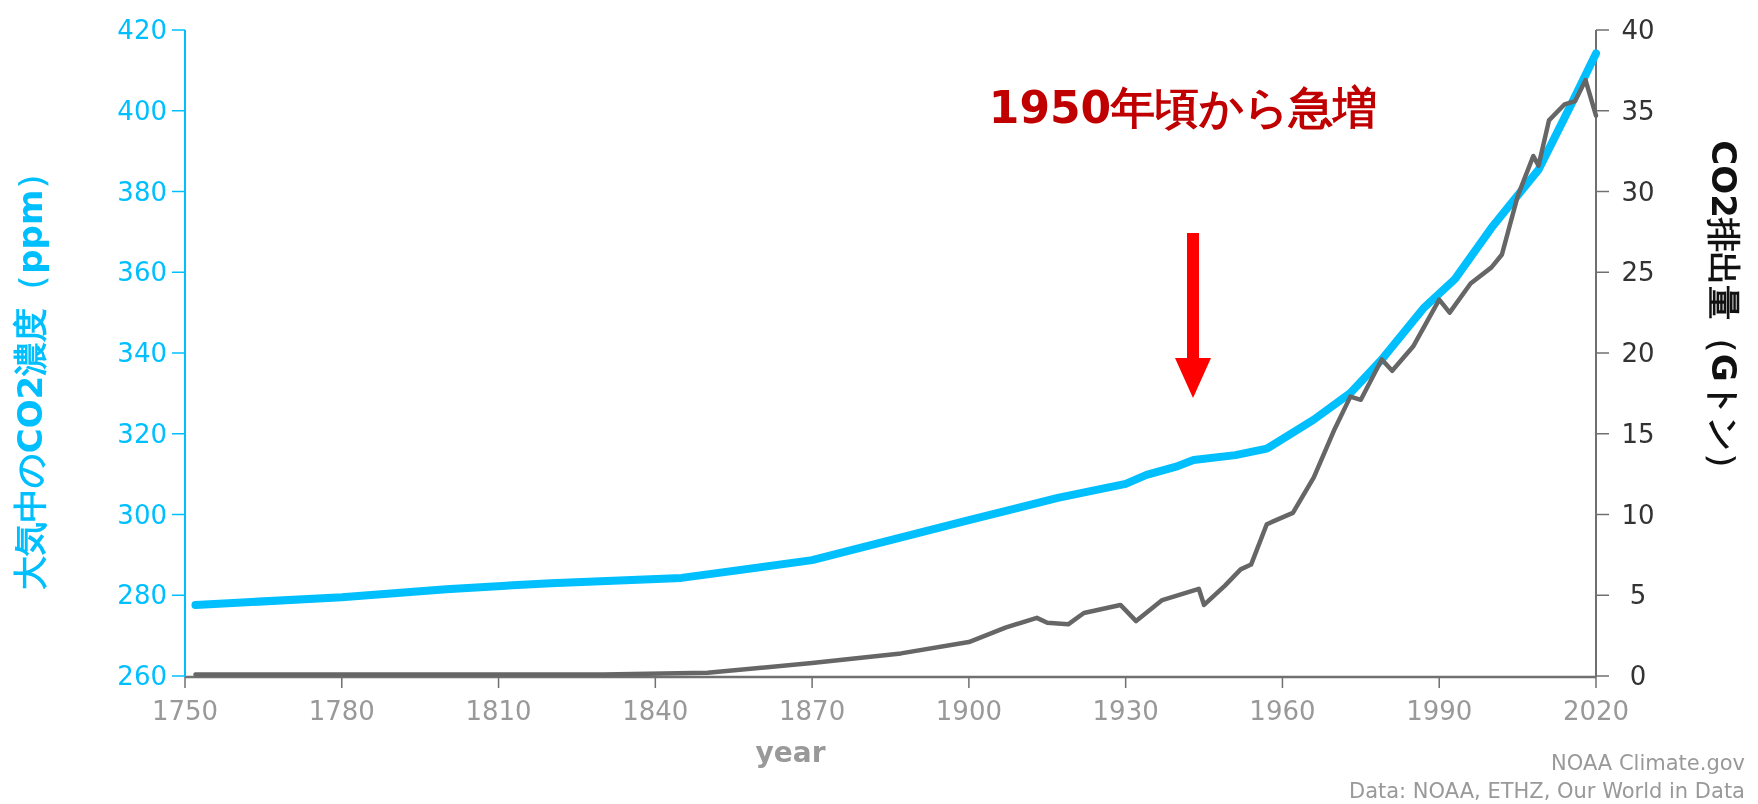  Describe the element at coordinates (1439, 711) in the screenshot. I see `x-tick-label: 1990` at that location.